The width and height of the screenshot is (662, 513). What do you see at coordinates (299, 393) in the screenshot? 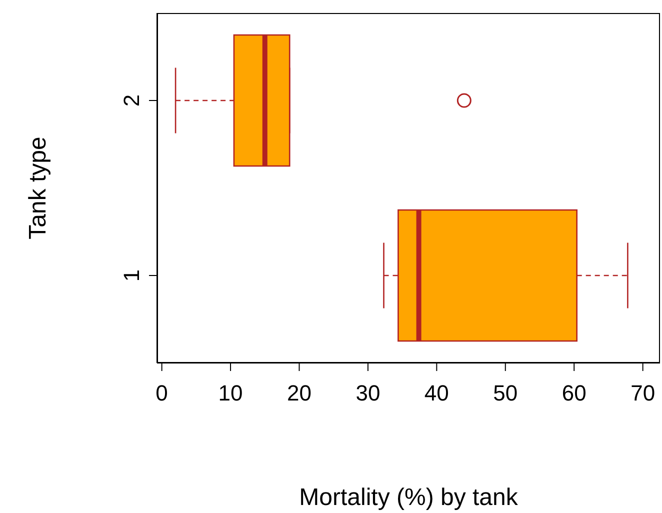
I see `x-tick-label: 20` at bounding box center [299, 393].